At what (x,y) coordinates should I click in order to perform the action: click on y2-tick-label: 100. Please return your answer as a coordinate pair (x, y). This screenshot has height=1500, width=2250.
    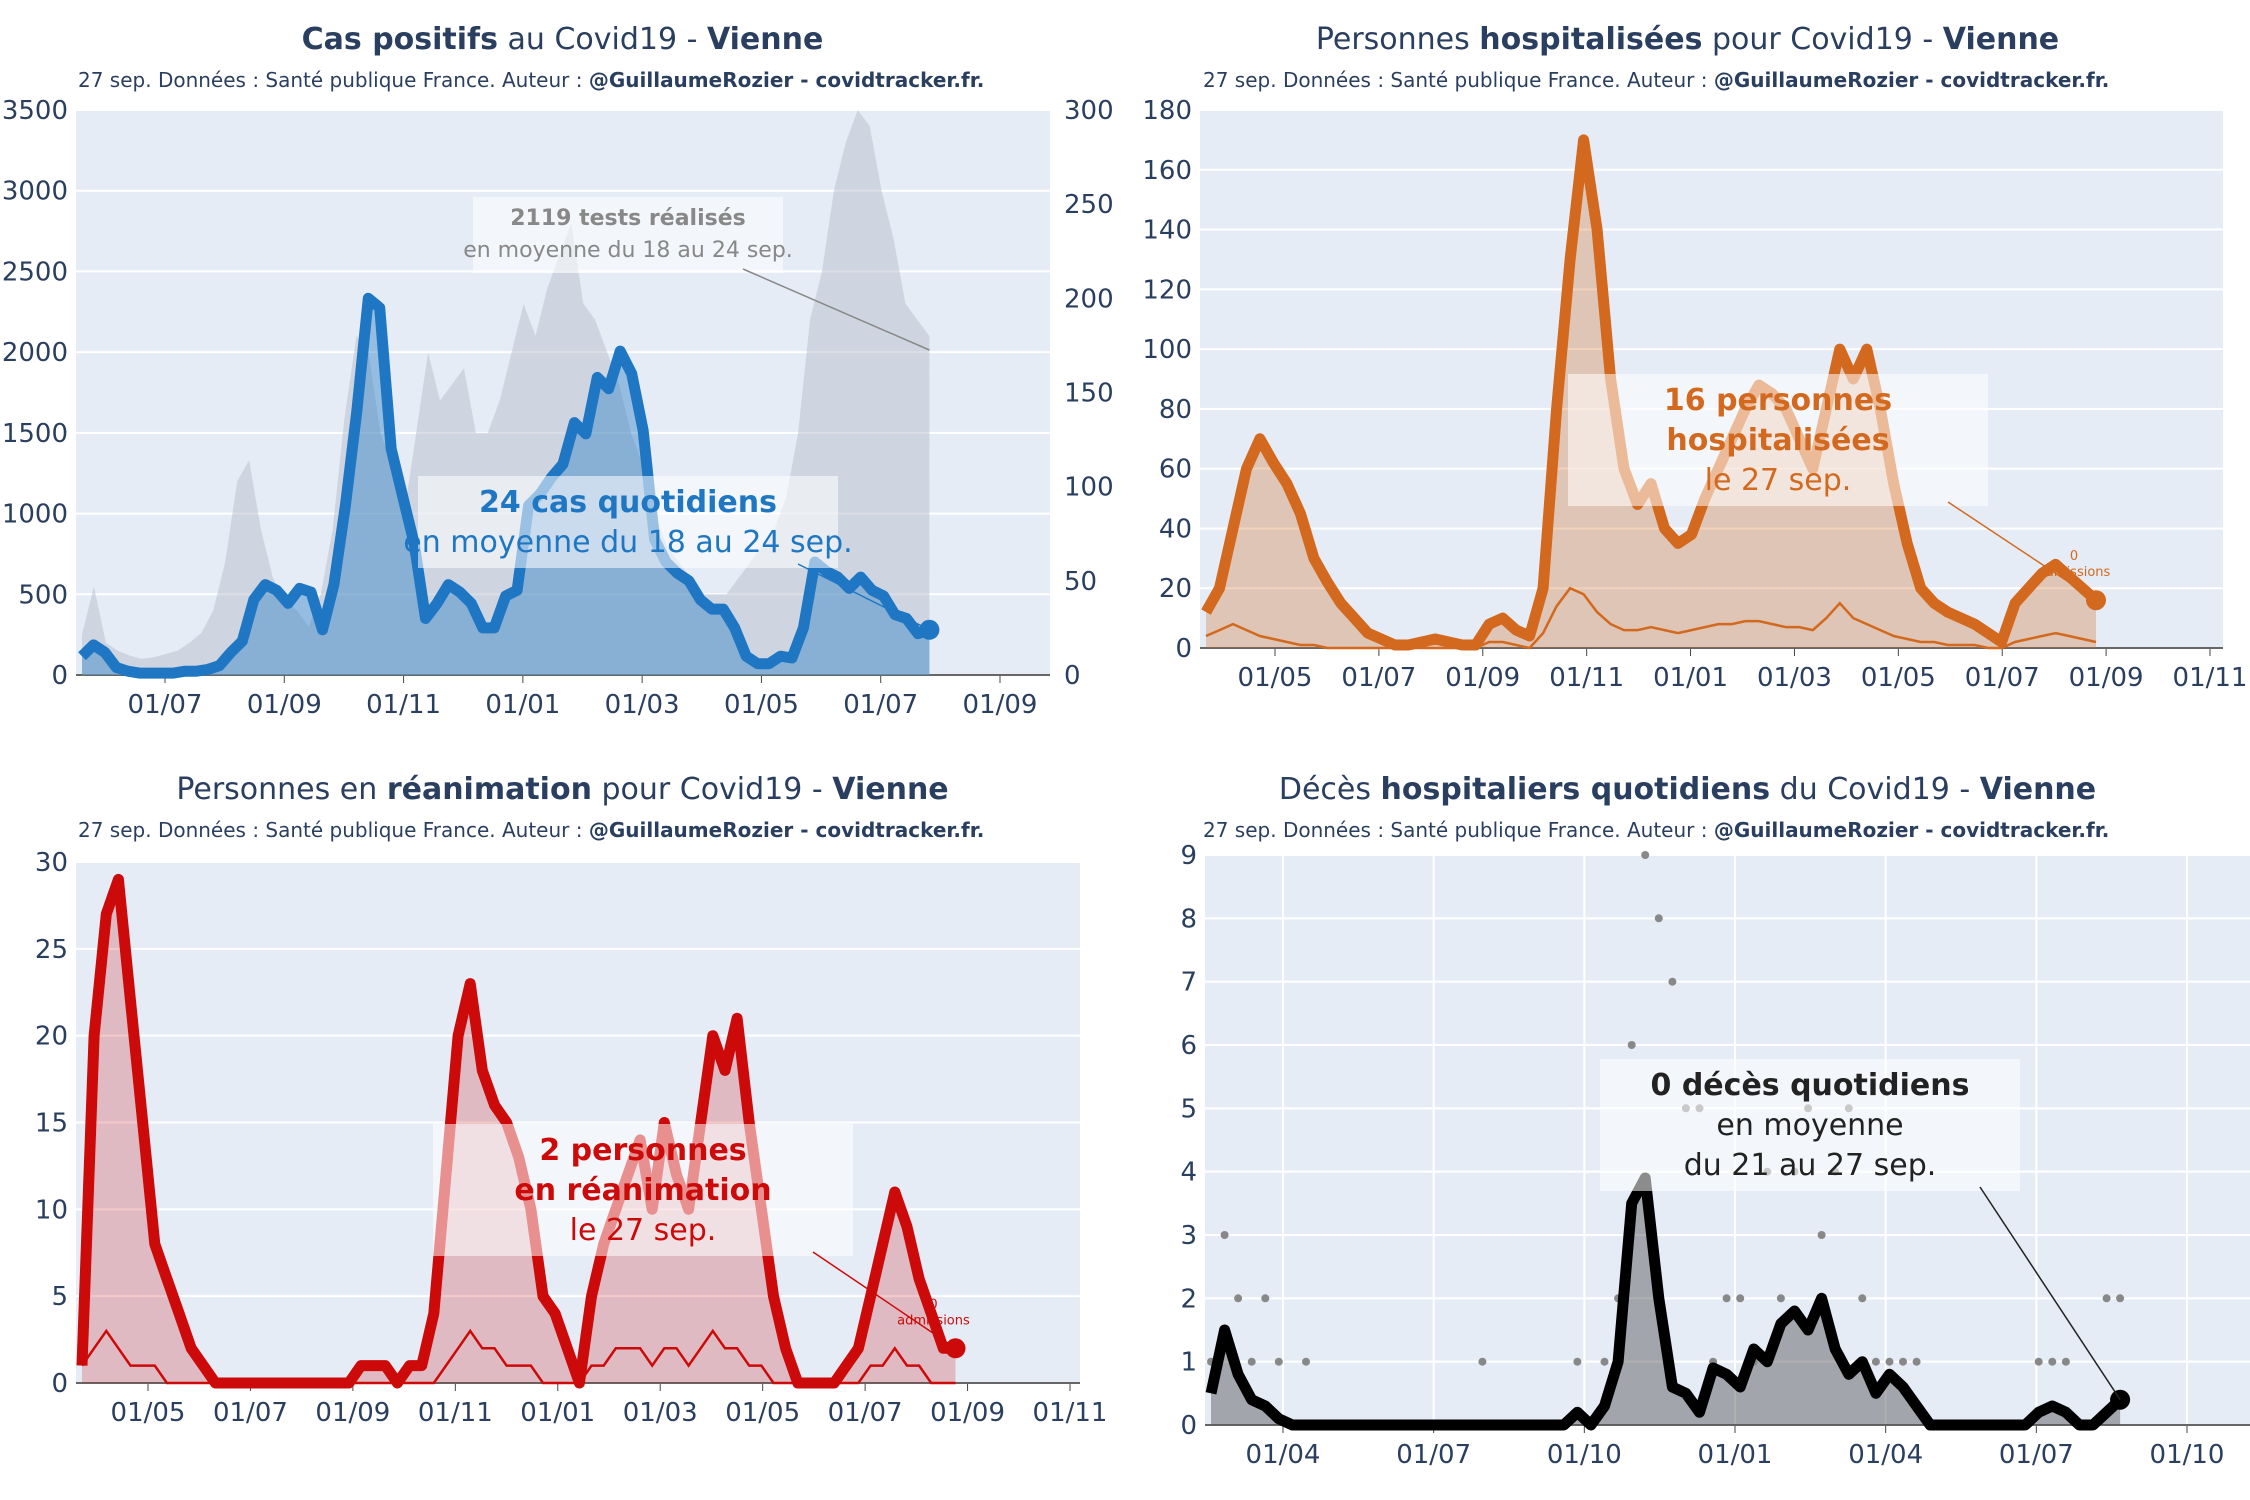
    Looking at the image, I should click on (1089, 488).